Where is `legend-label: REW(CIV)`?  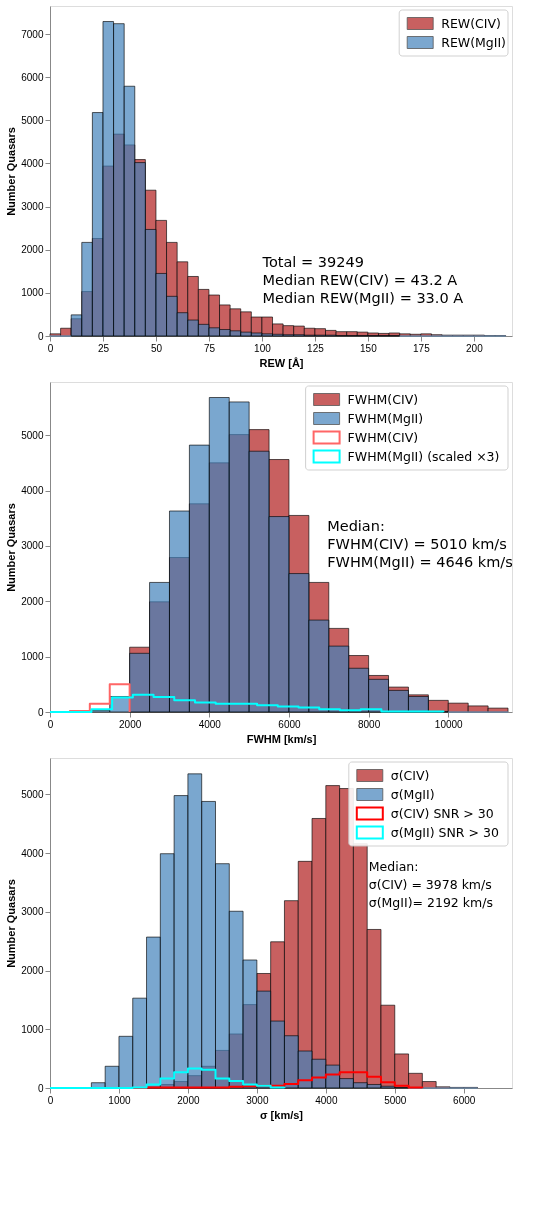
legend-label: REW(CIV) is located at coordinates (471, 23).